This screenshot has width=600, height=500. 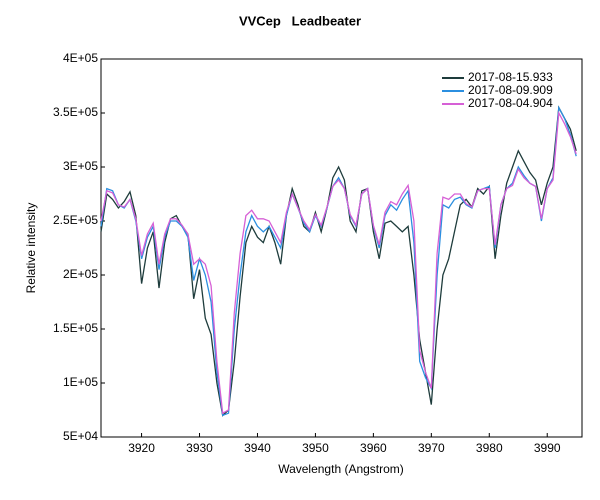 What do you see at coordinates (315, 448) in the screenshot?
I see `x-tick-label: 3950` at bounding box center [315, 448].